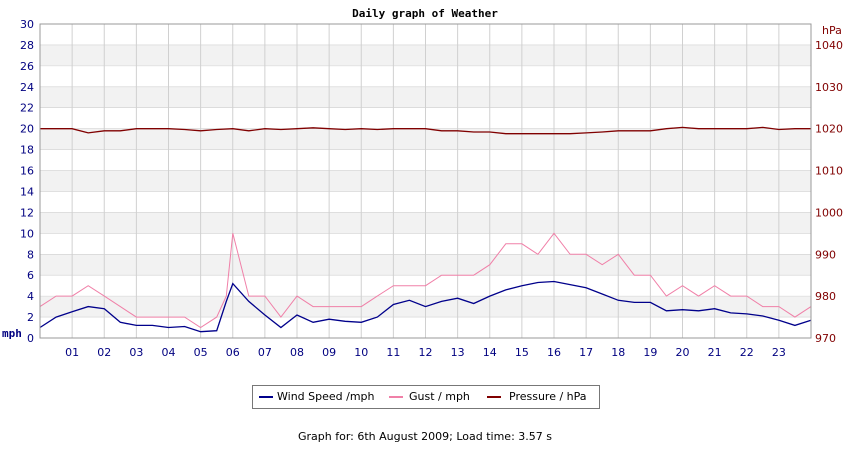  What do you see at coordinates (297, 352) in the screenshot?
I see `x-tick-label: 08` at bounding box center [297, 352].